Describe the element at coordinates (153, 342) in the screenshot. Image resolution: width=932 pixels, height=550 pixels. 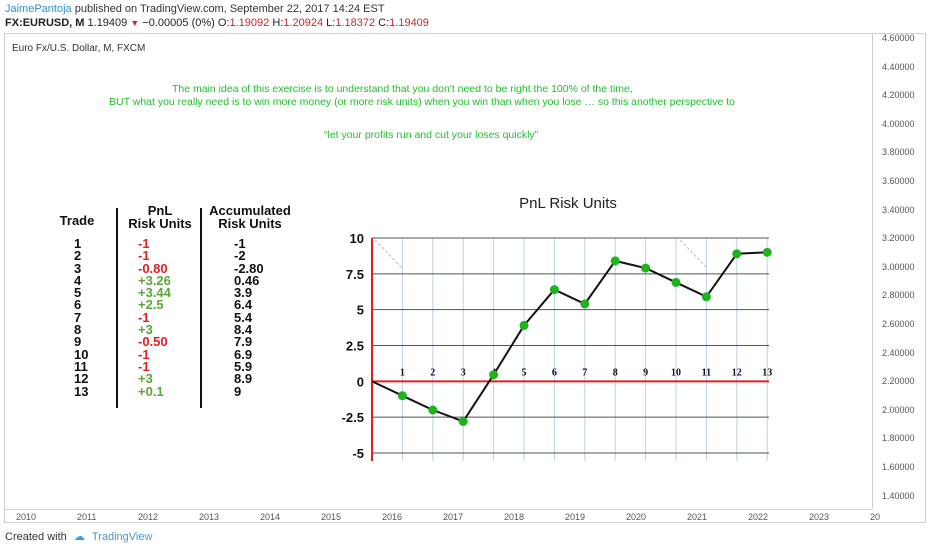
I see `table-cell: -0.50` at that location.